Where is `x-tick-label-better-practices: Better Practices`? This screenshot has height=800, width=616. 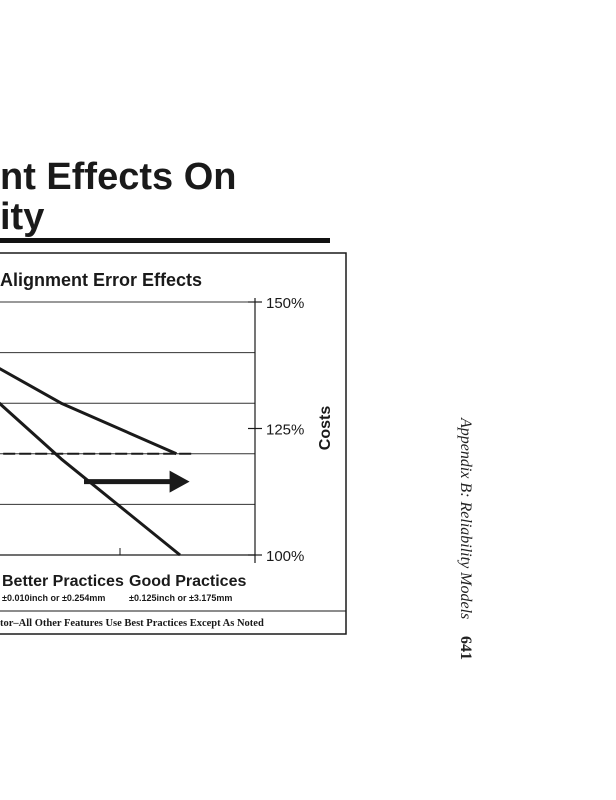 x-tick-label-better-practices: Better Practices is located at coordinates (63, 581).